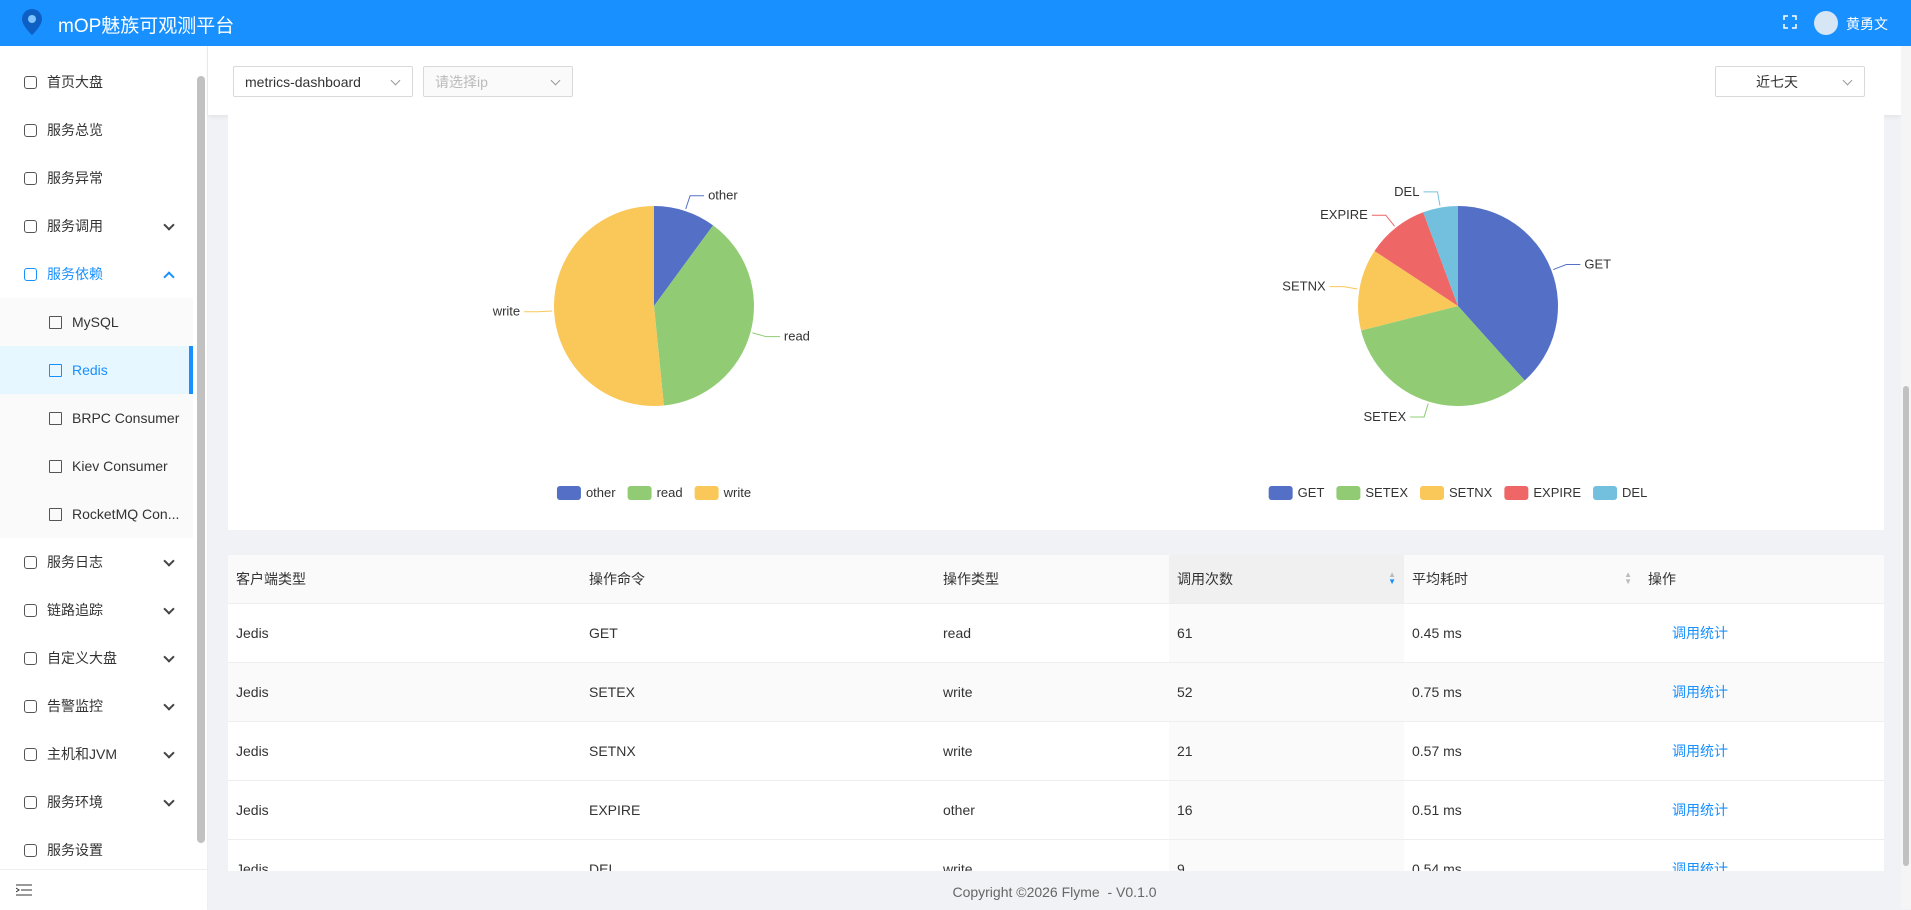  Describe the element at coordinates (1790, 22) in the screenshot. I see `fullscreen` at that location.